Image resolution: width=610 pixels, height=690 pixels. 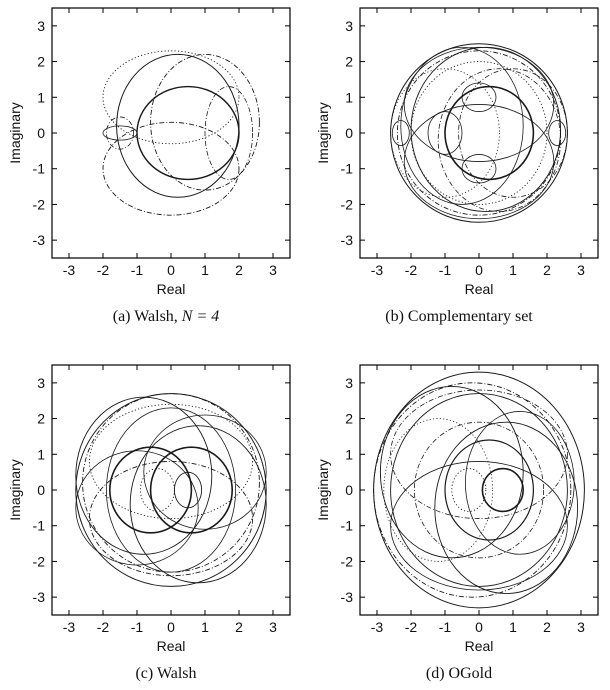 What do you see at coordinates (349, 454) in the screenshot?
I see `panel-d-y-tick-label: 1` at bounding box center [349, 454].